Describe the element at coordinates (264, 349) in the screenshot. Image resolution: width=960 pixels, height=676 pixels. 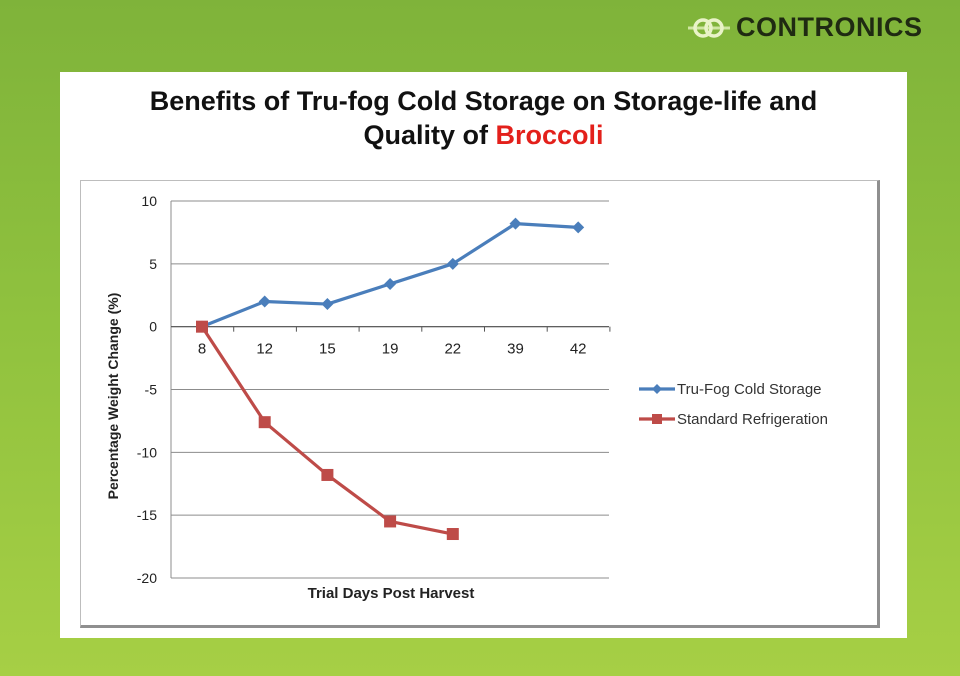
I see `x-tick-label: 12` at that location.